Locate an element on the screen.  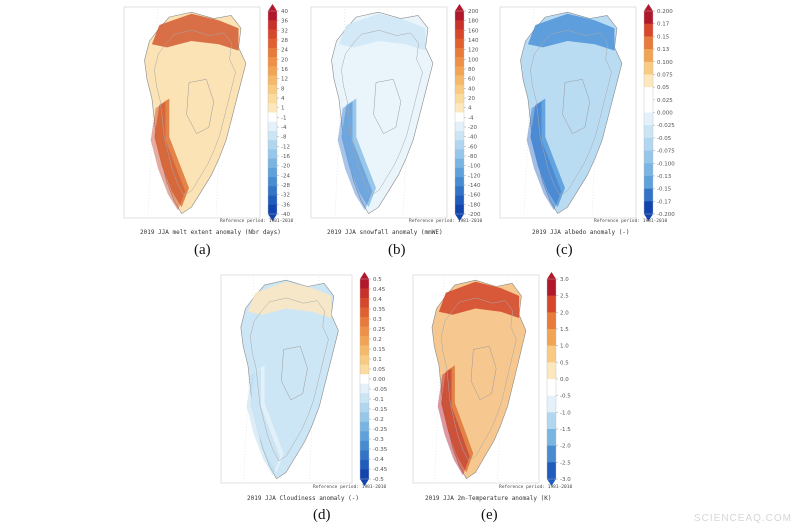
colorbar-tick-label: 8 is located at coordinates (283, 89).